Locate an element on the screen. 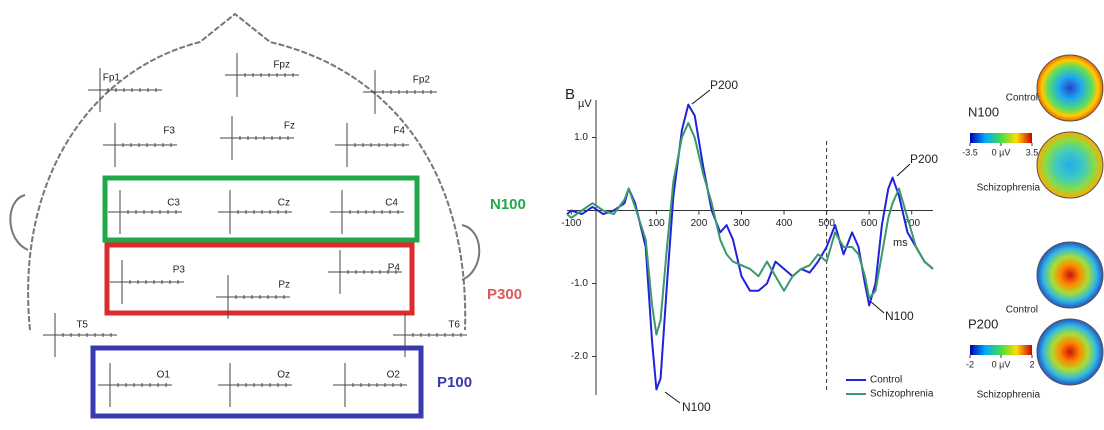  electrode-label: Fp2 is located at coordinates (422, 80).